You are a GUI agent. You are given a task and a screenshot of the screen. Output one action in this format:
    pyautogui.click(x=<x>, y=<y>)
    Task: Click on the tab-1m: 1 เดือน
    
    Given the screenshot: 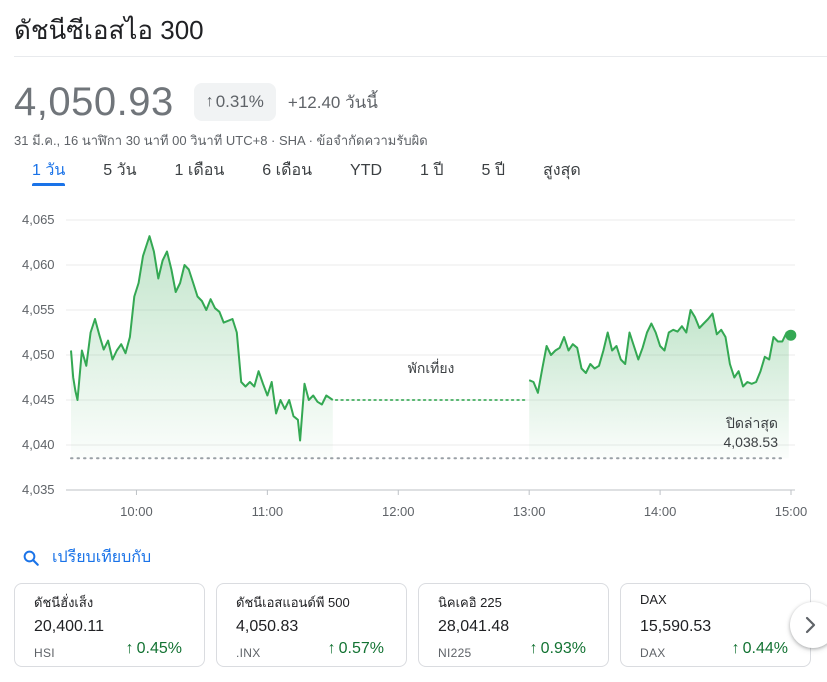 What is the action you would take?
    pyautogui.click(x=199, y=170)
    